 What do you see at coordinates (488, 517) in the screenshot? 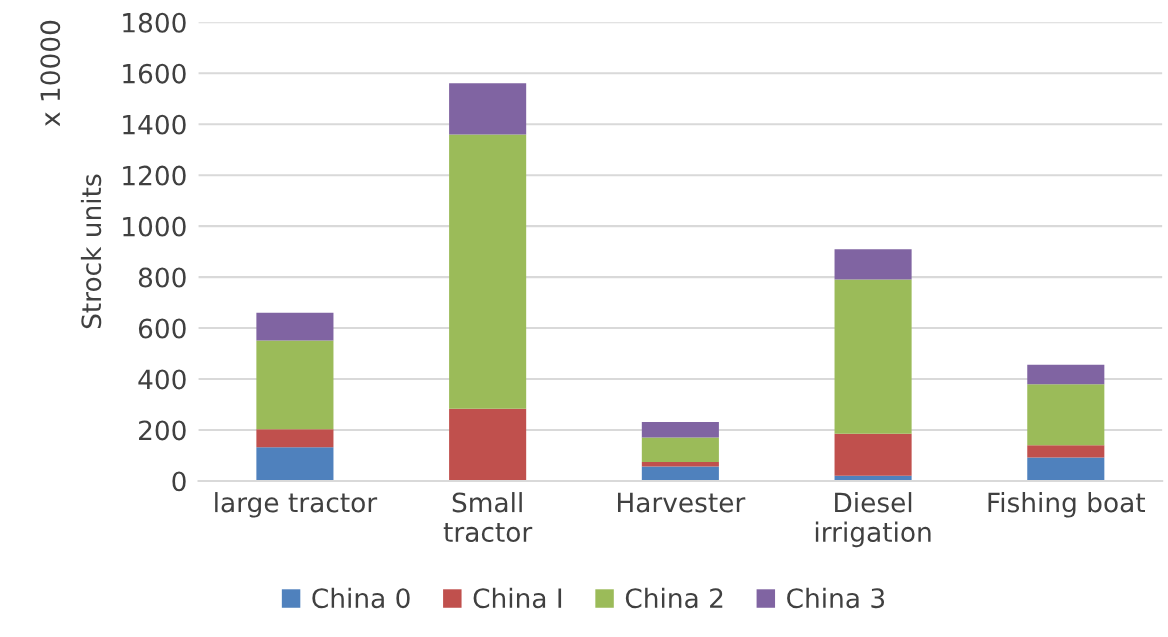
I see `x-tick-label: Small tractor` at bounding box center [488, 517].